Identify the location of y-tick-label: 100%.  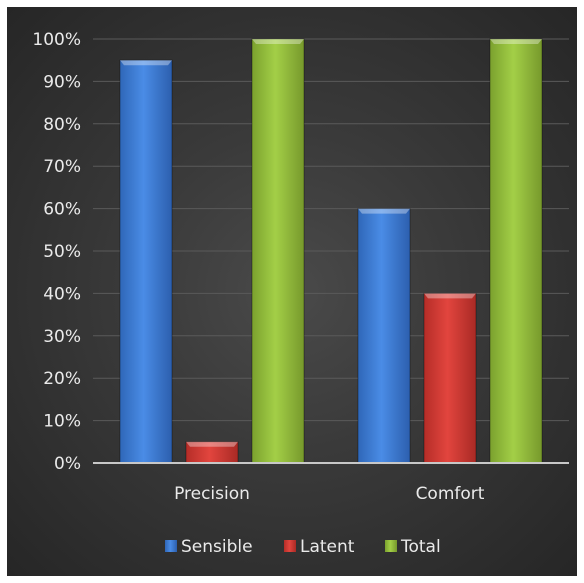
(56, 40).